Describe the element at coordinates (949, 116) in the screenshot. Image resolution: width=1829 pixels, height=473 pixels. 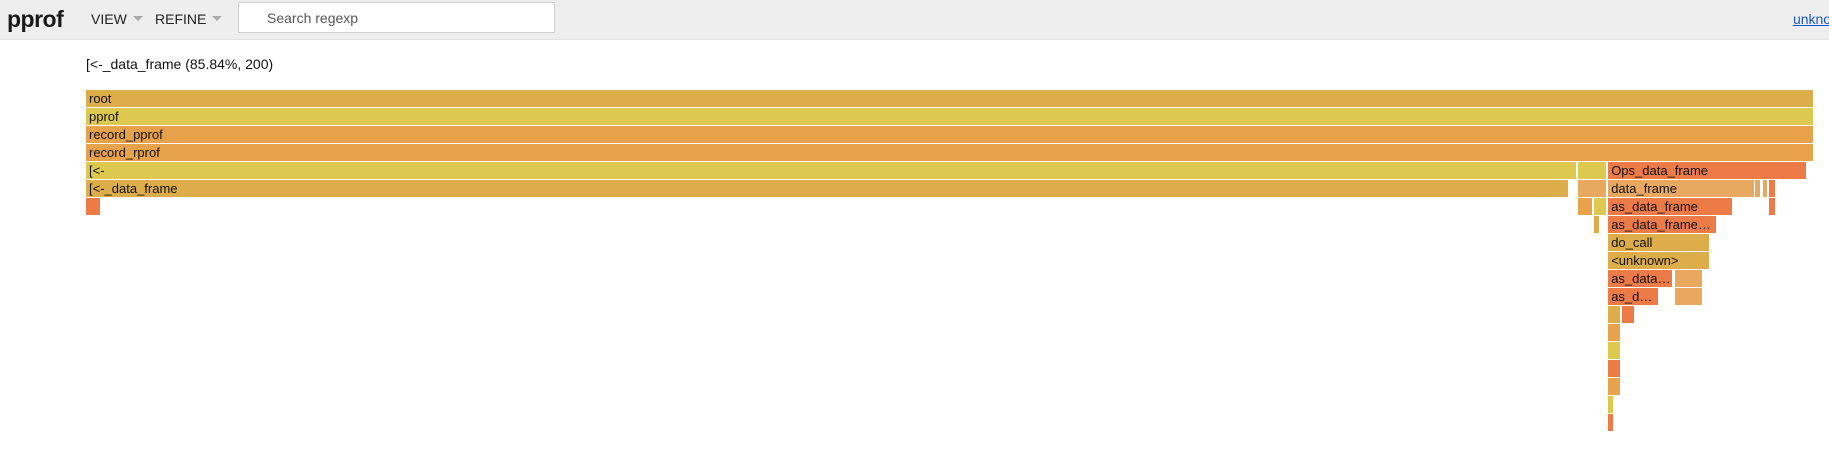
I see `flame-frame: pprof` at that location.